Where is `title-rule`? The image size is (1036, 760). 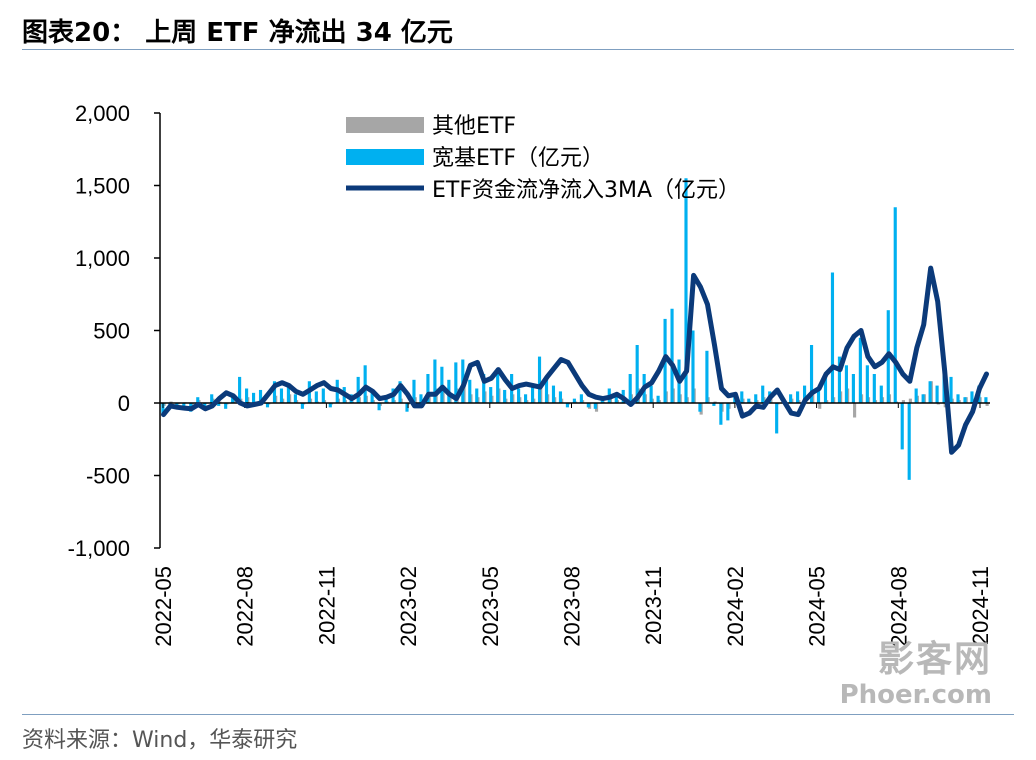 title-rule is located at coordinates (518, 49).